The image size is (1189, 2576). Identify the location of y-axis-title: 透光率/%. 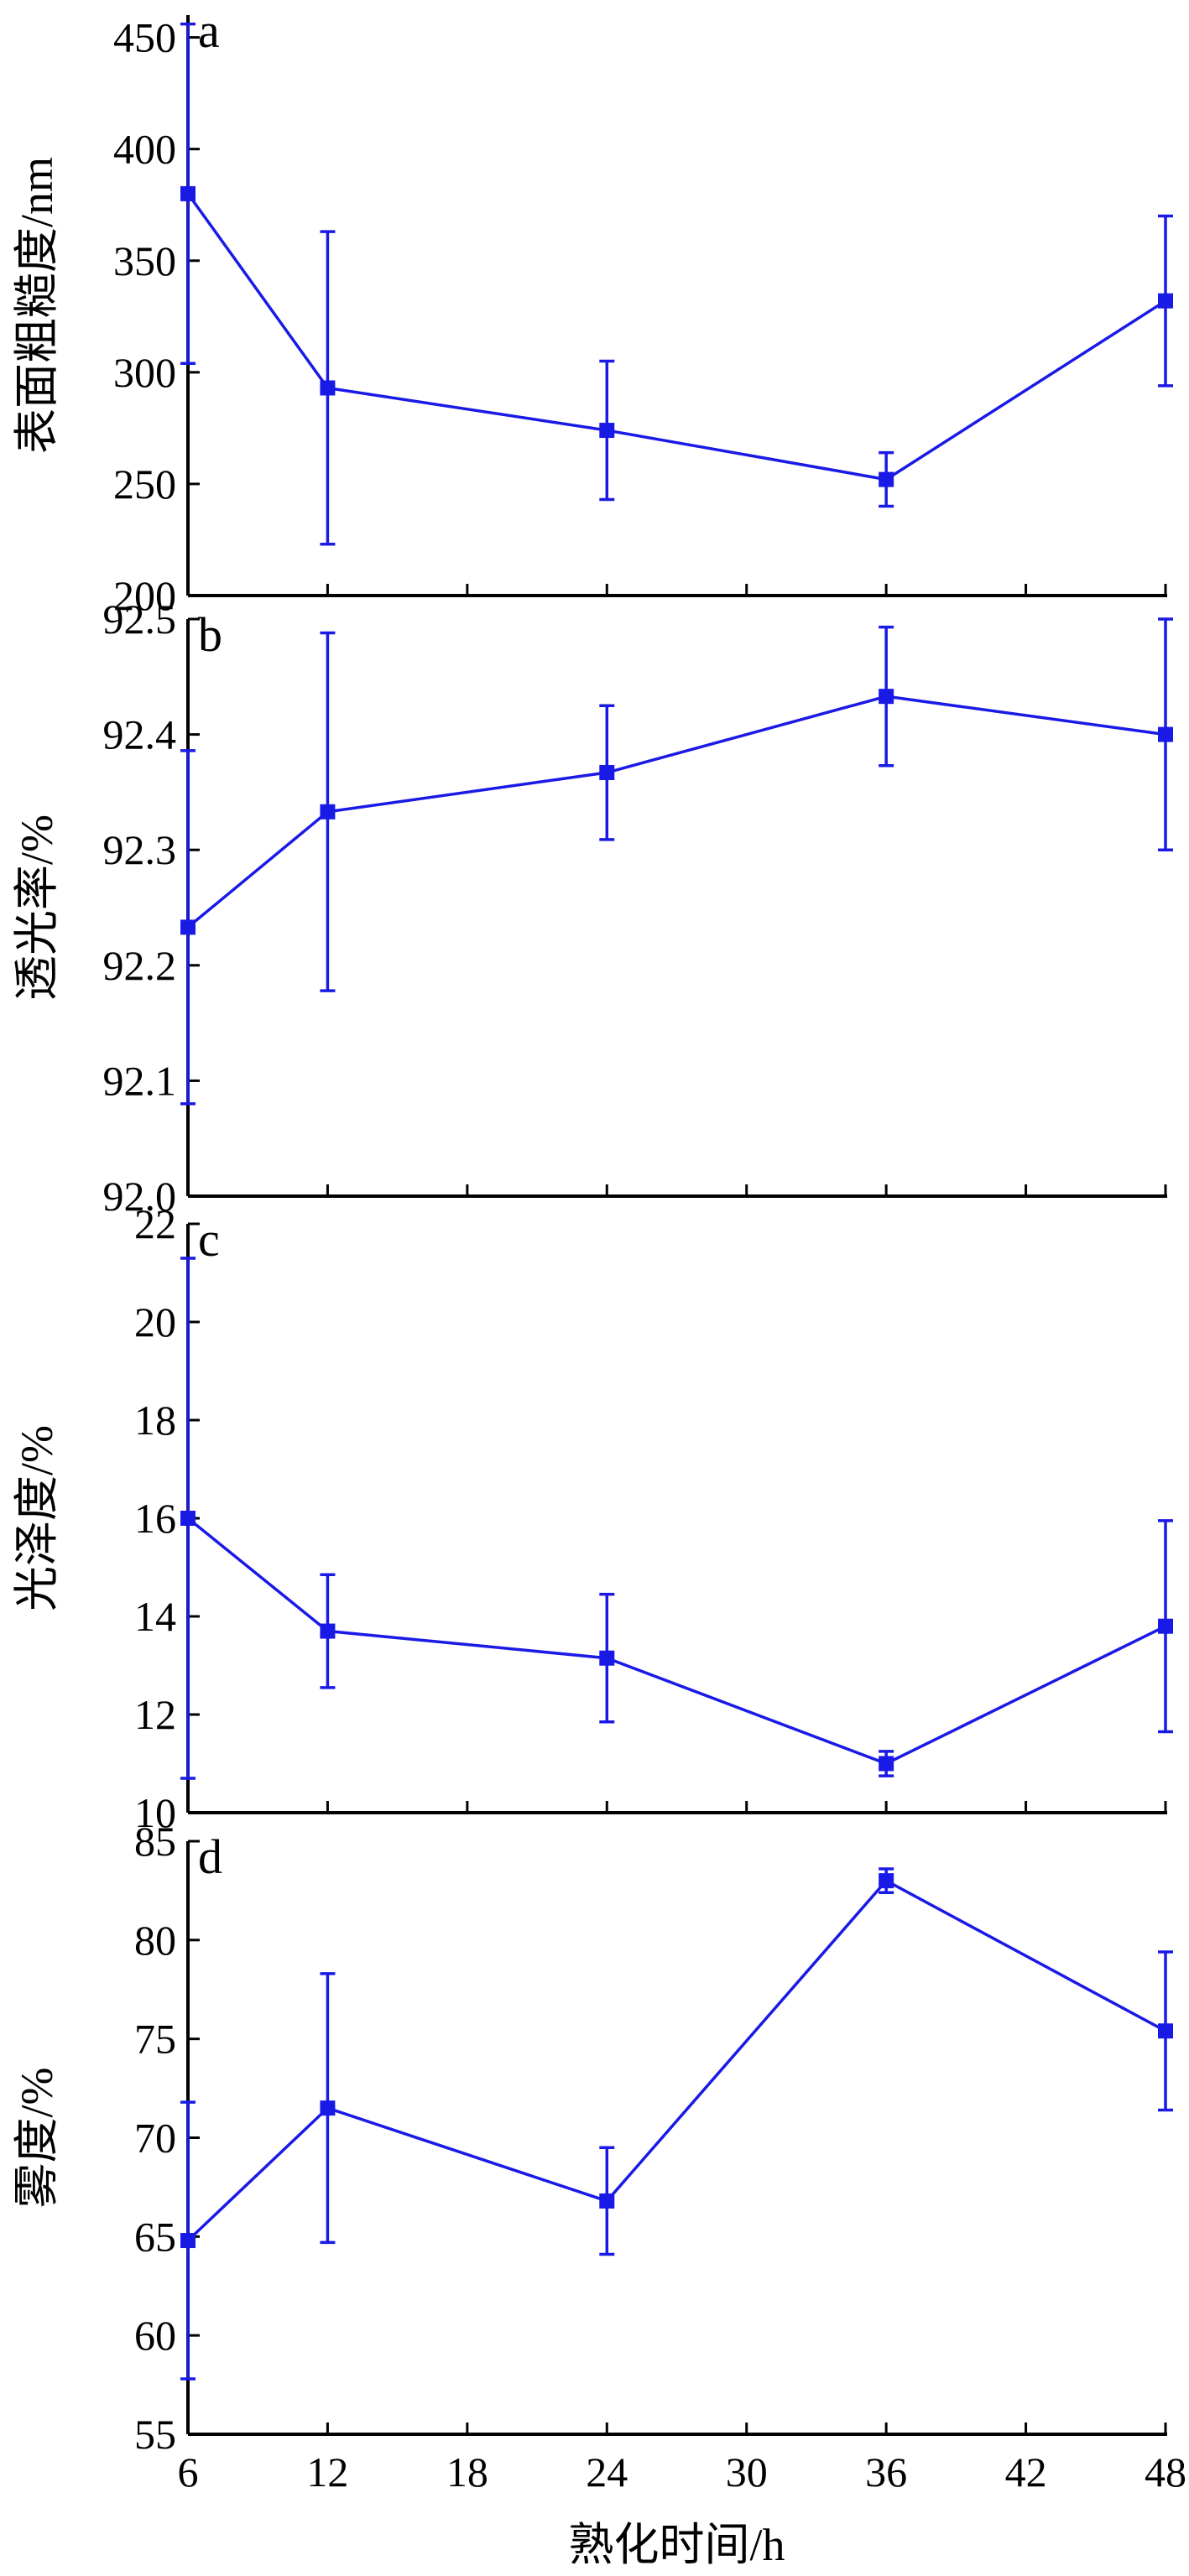
(37, 907).